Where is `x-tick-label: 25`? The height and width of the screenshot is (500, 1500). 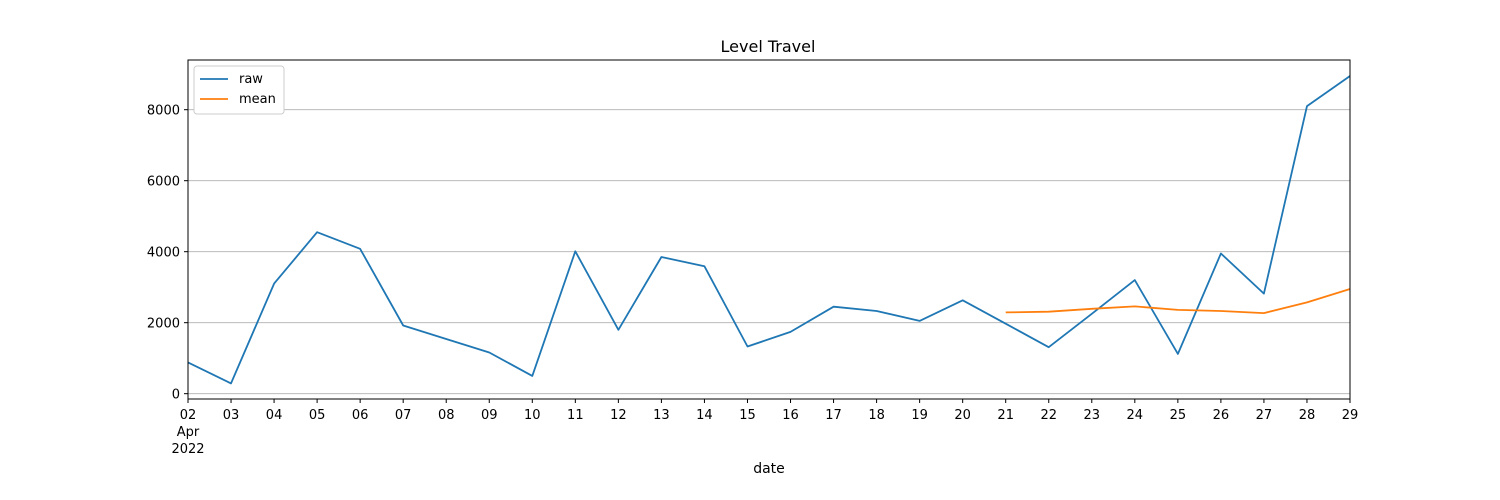
x-tick-label: 25 is located at coordinates (1178, 415).